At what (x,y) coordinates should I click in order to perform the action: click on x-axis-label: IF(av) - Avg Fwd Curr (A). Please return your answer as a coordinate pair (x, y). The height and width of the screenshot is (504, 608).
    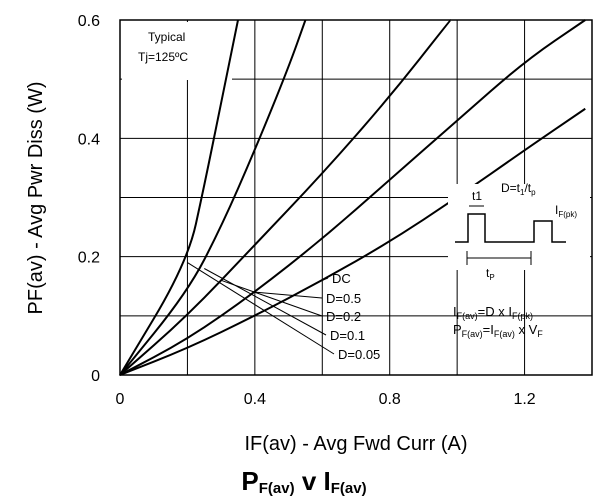
    Looking at the image, I should click on (356, 444).